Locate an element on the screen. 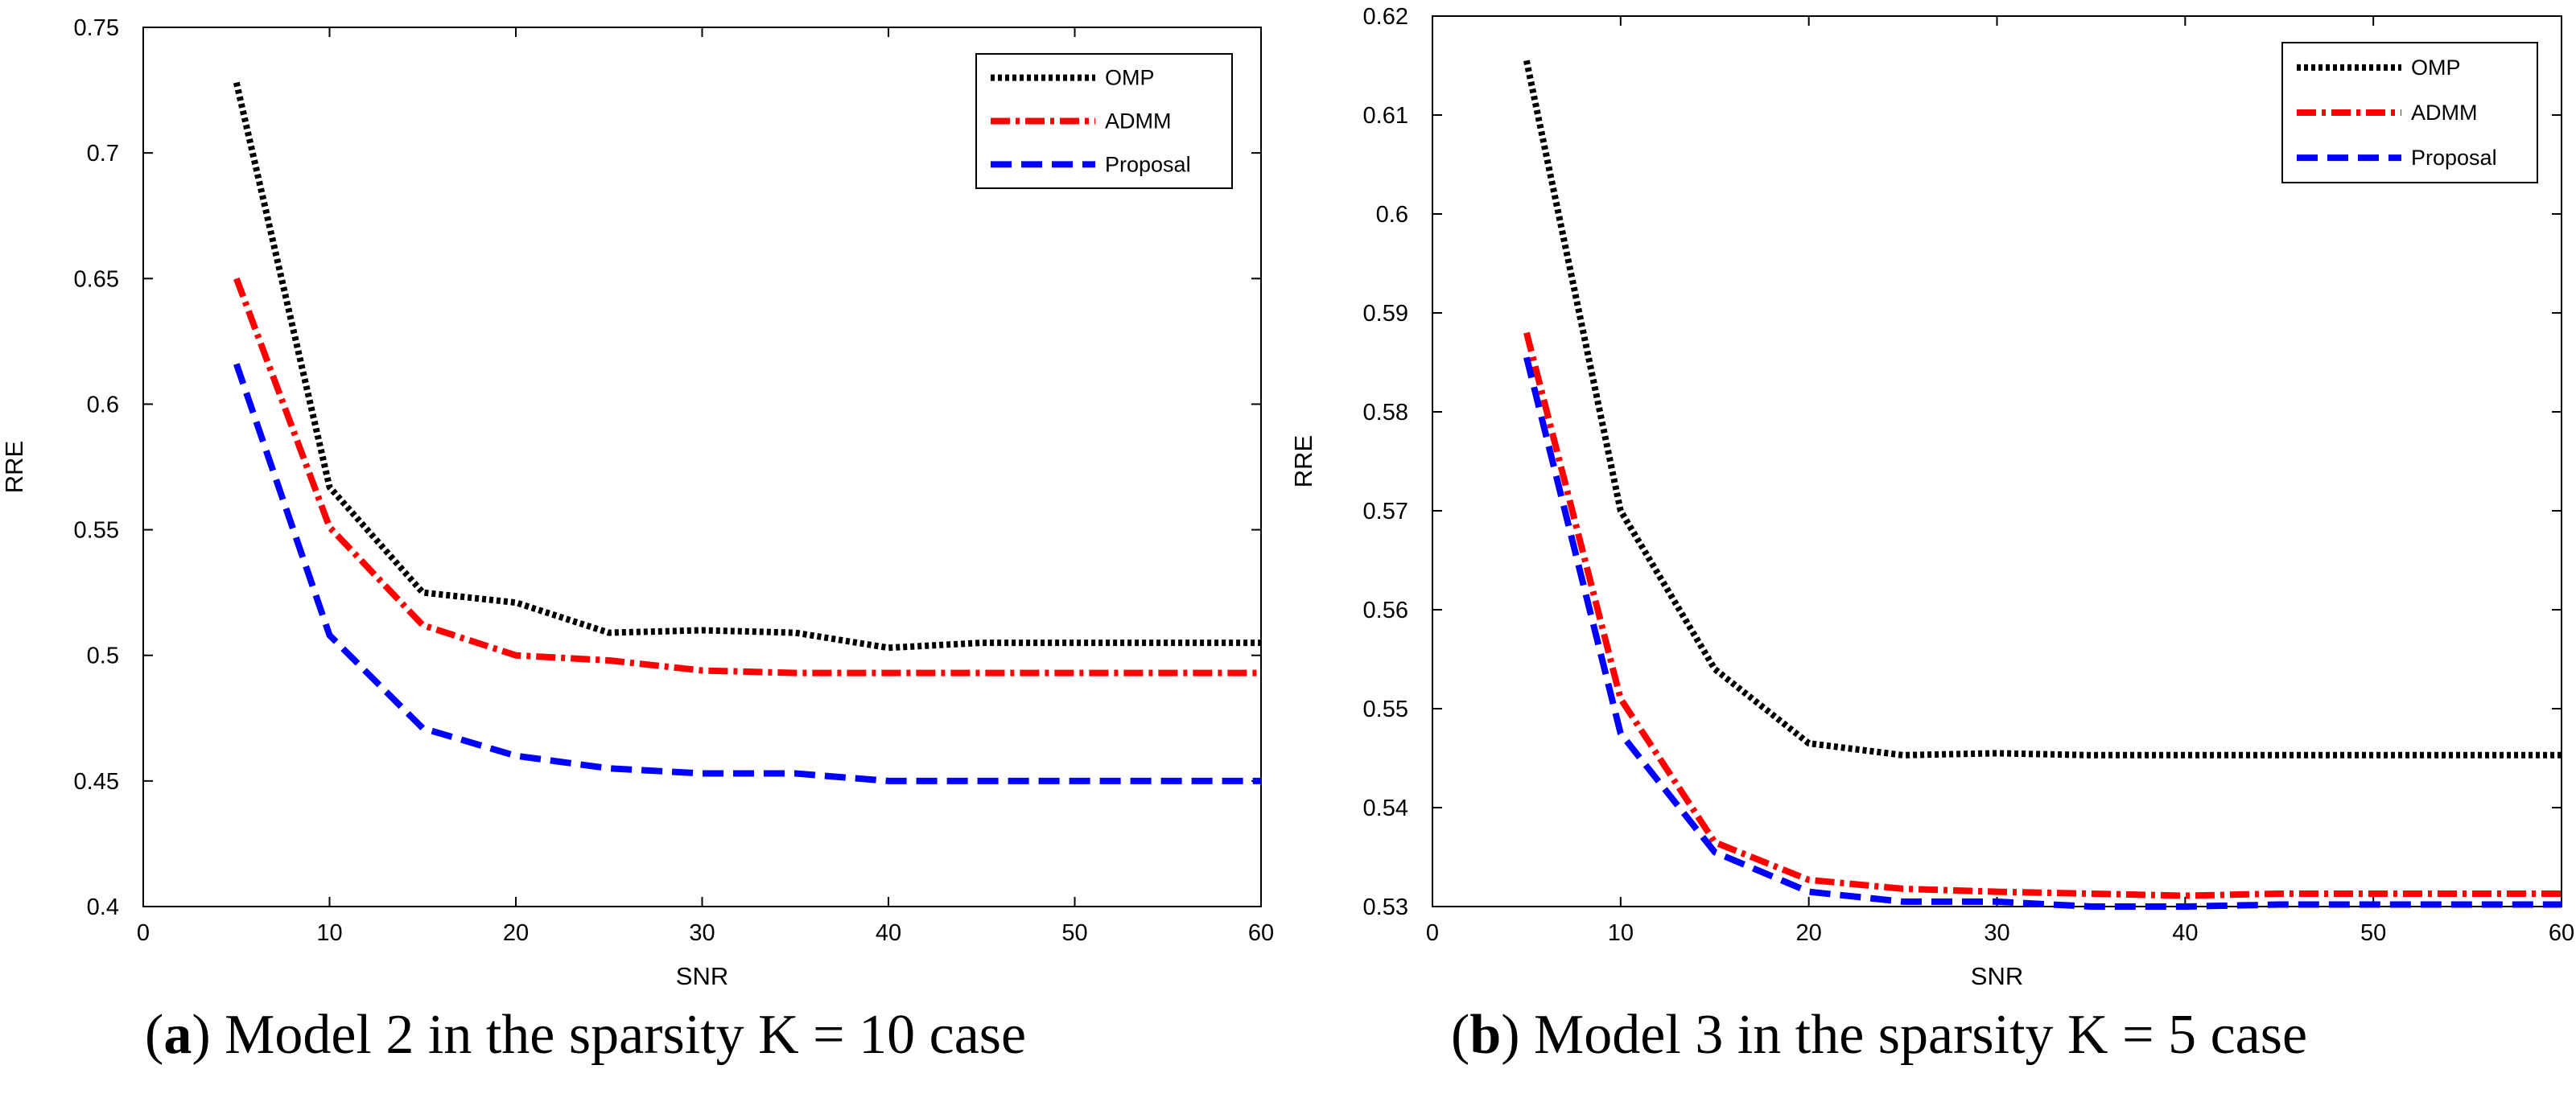 The width and height of the screenshot is (2576, 1098). y-tick-label: 0.59 is located at coordinates (1385, 314).